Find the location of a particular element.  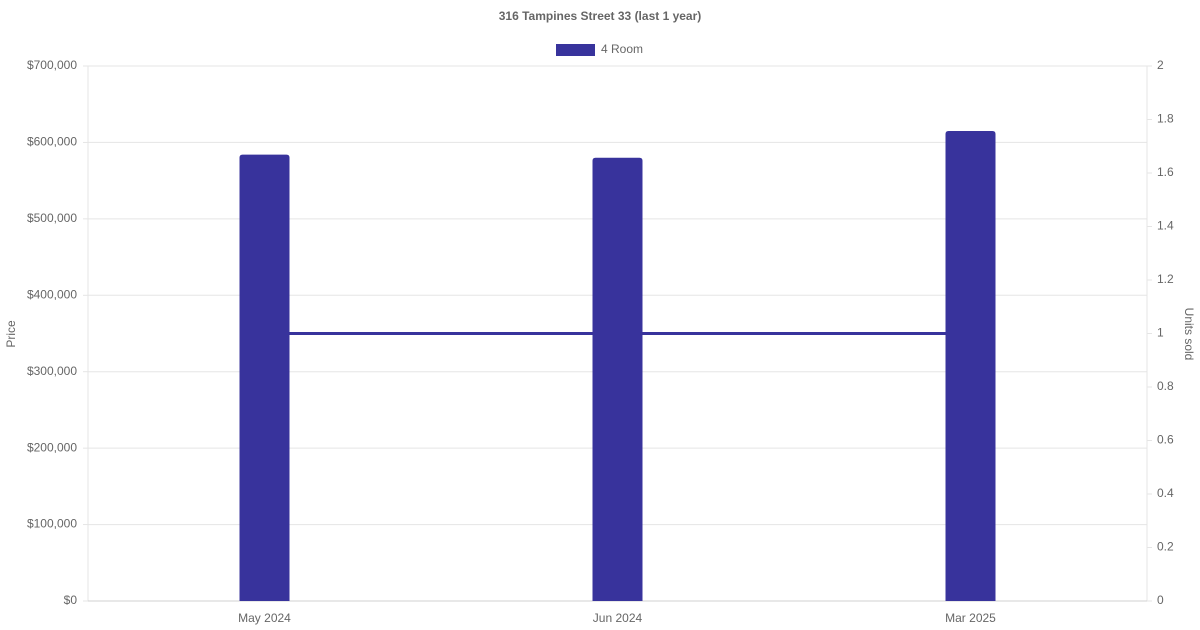

y-tick-label: $0 is located at coordinates (71, 600).